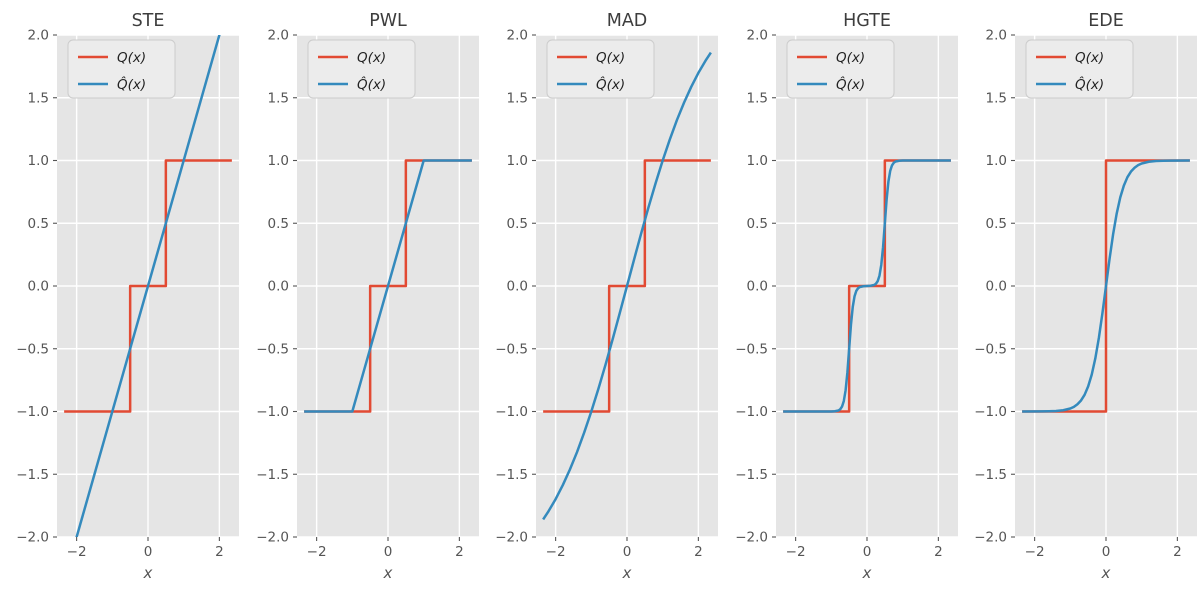  I want to click on subplot-title: PWL, so click(388, 21).